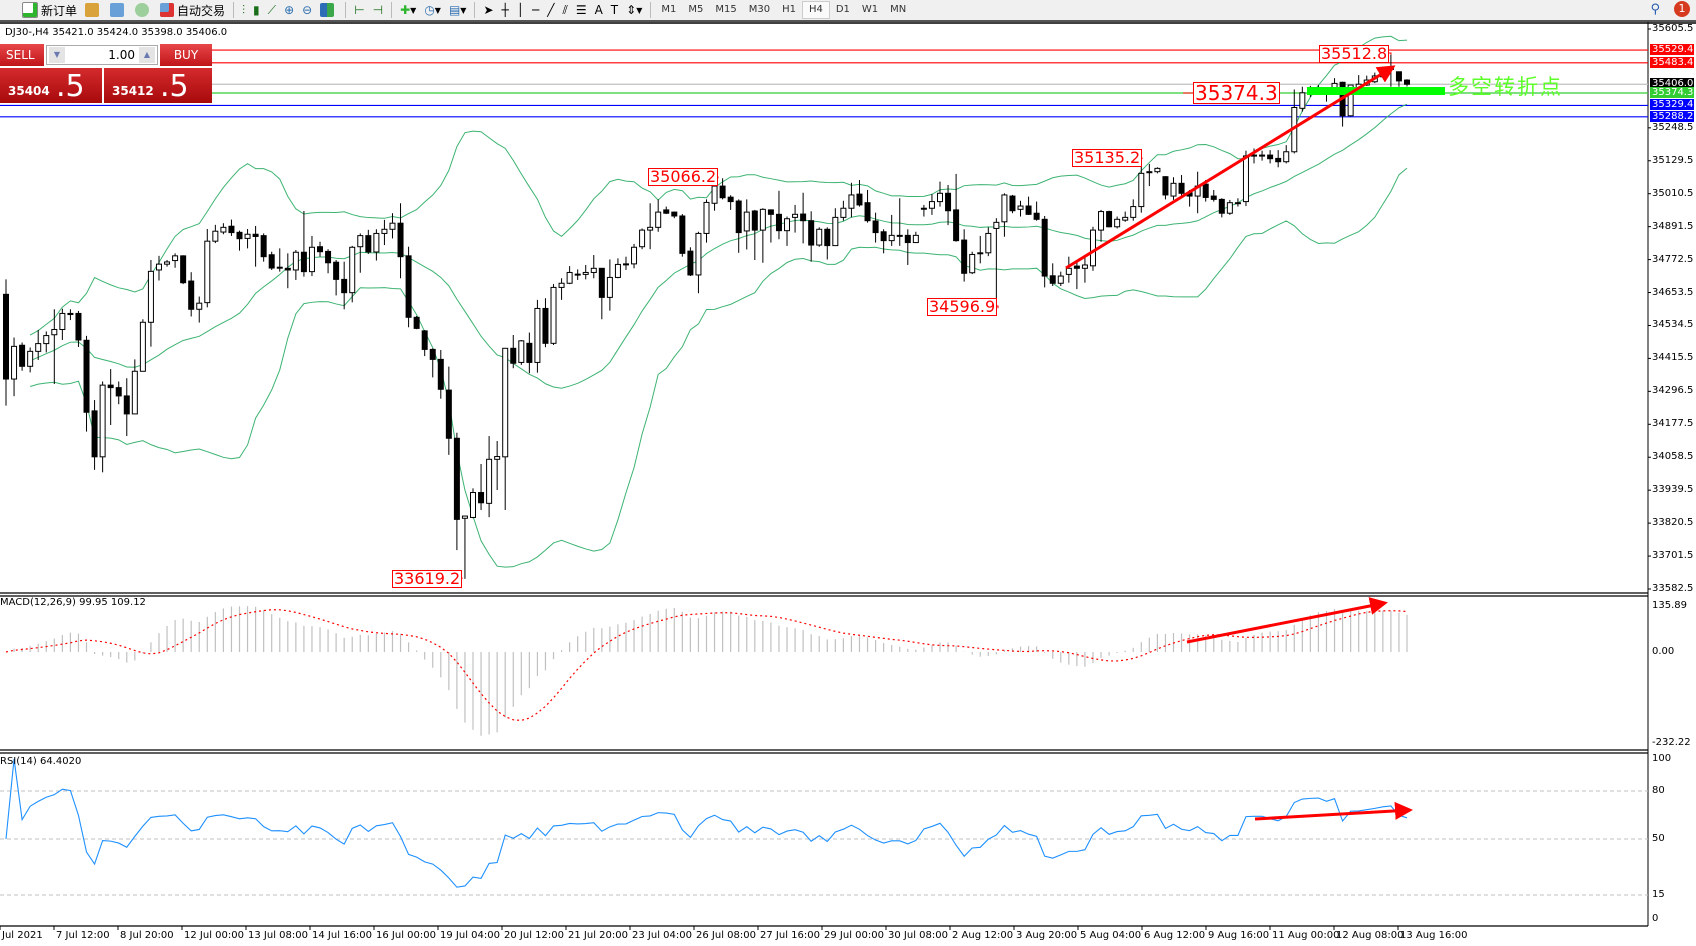 This screenshot has width=1696, height=946. I want to click on line-chart-icon: ⟋, so click(272, 9).